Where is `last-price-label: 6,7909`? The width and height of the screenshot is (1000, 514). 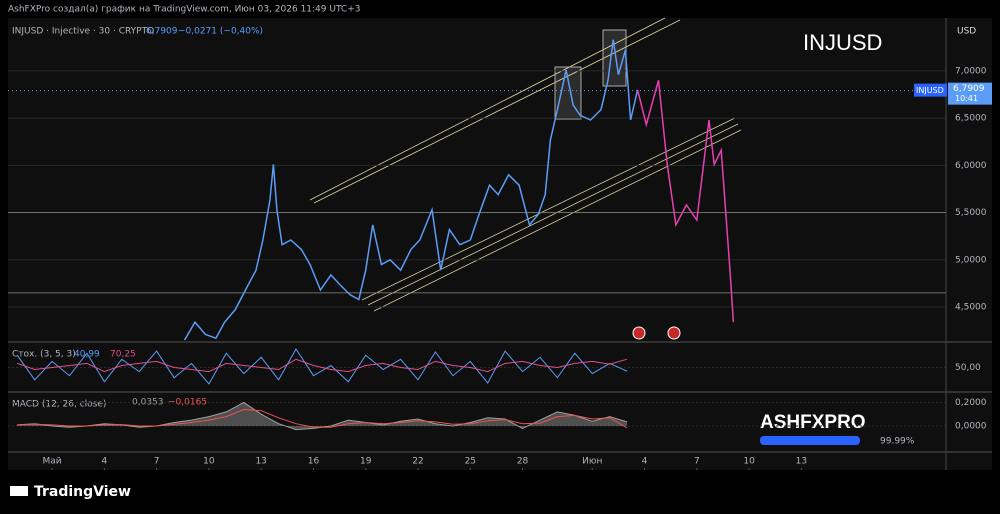
last-price-label: 6,7909 is located at coordinates (969, 89).